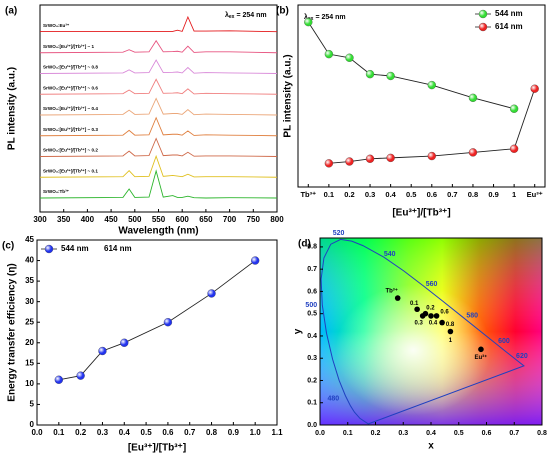  Describe the element at coordinates (308, 194) in the screenshot. I see `x-tick-label: Tb³⁺` at that location.